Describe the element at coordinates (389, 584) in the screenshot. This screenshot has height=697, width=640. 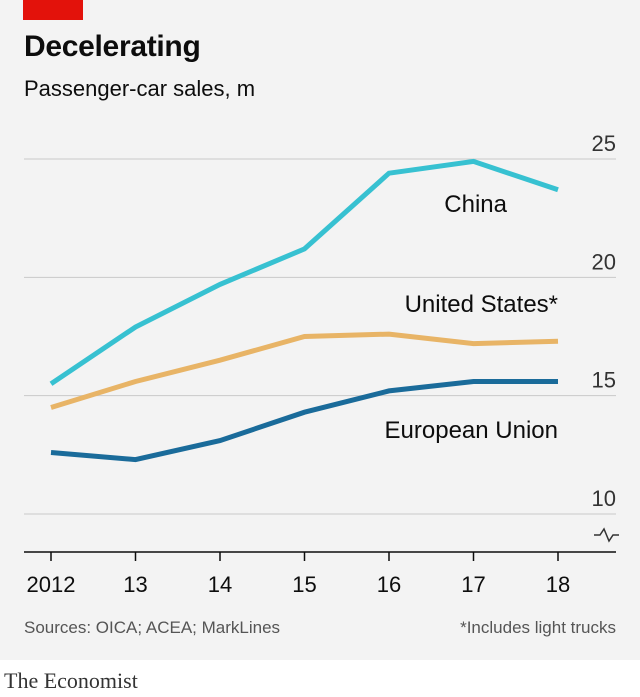
I see `x-tick-label: 16` at that location.